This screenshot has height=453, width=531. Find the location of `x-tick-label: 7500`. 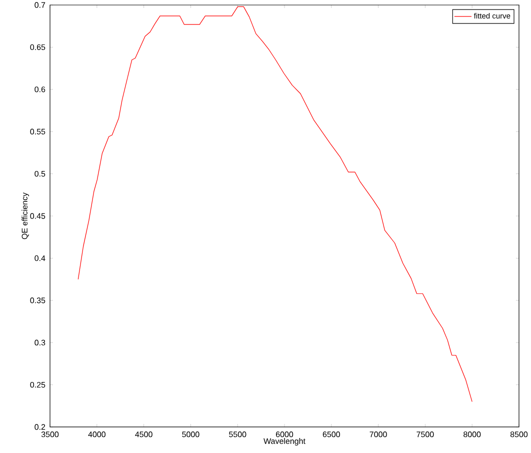

x-tick-label: 7500 is located at coordinates (425, 435).